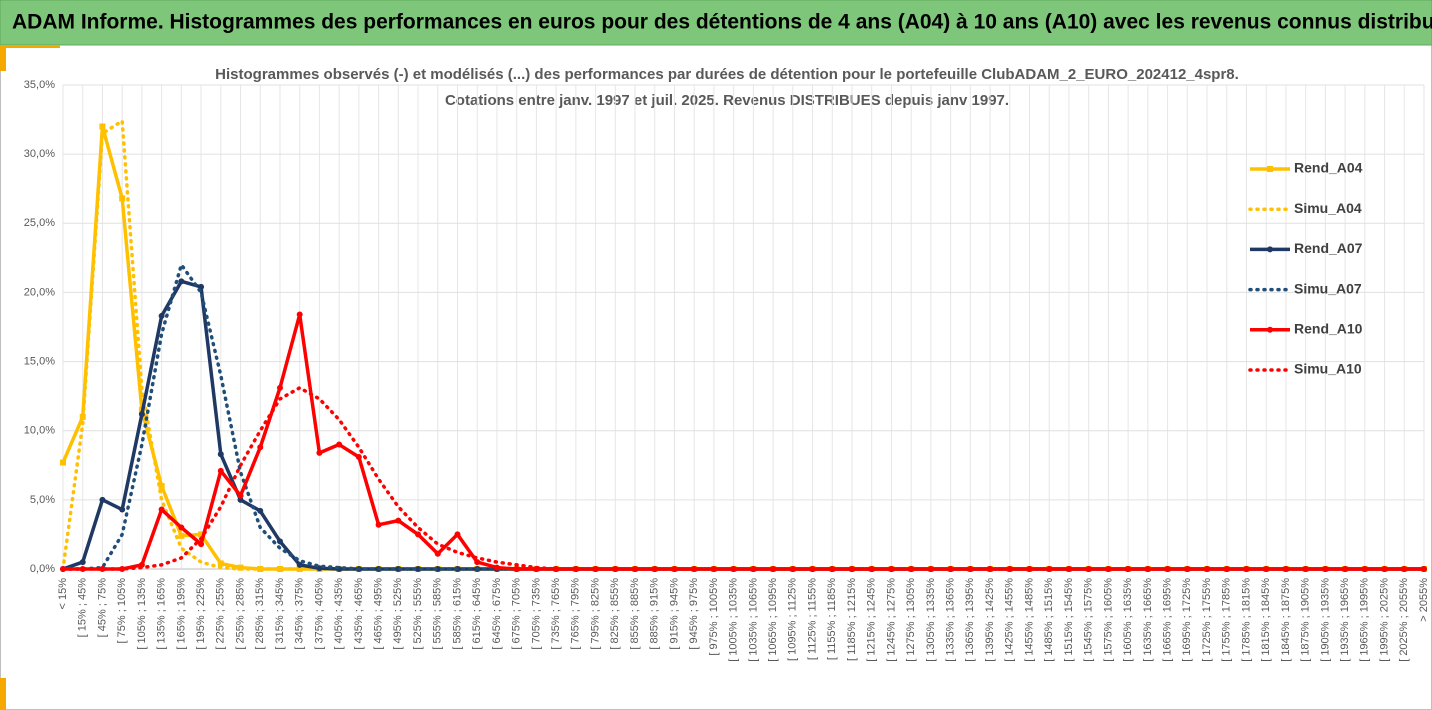 The image size is (1432, 710). Describe the element at coordinates (793, 619) in the screenshot. I see `x-tick-label: [ 1095% ; 1125%` at that location.